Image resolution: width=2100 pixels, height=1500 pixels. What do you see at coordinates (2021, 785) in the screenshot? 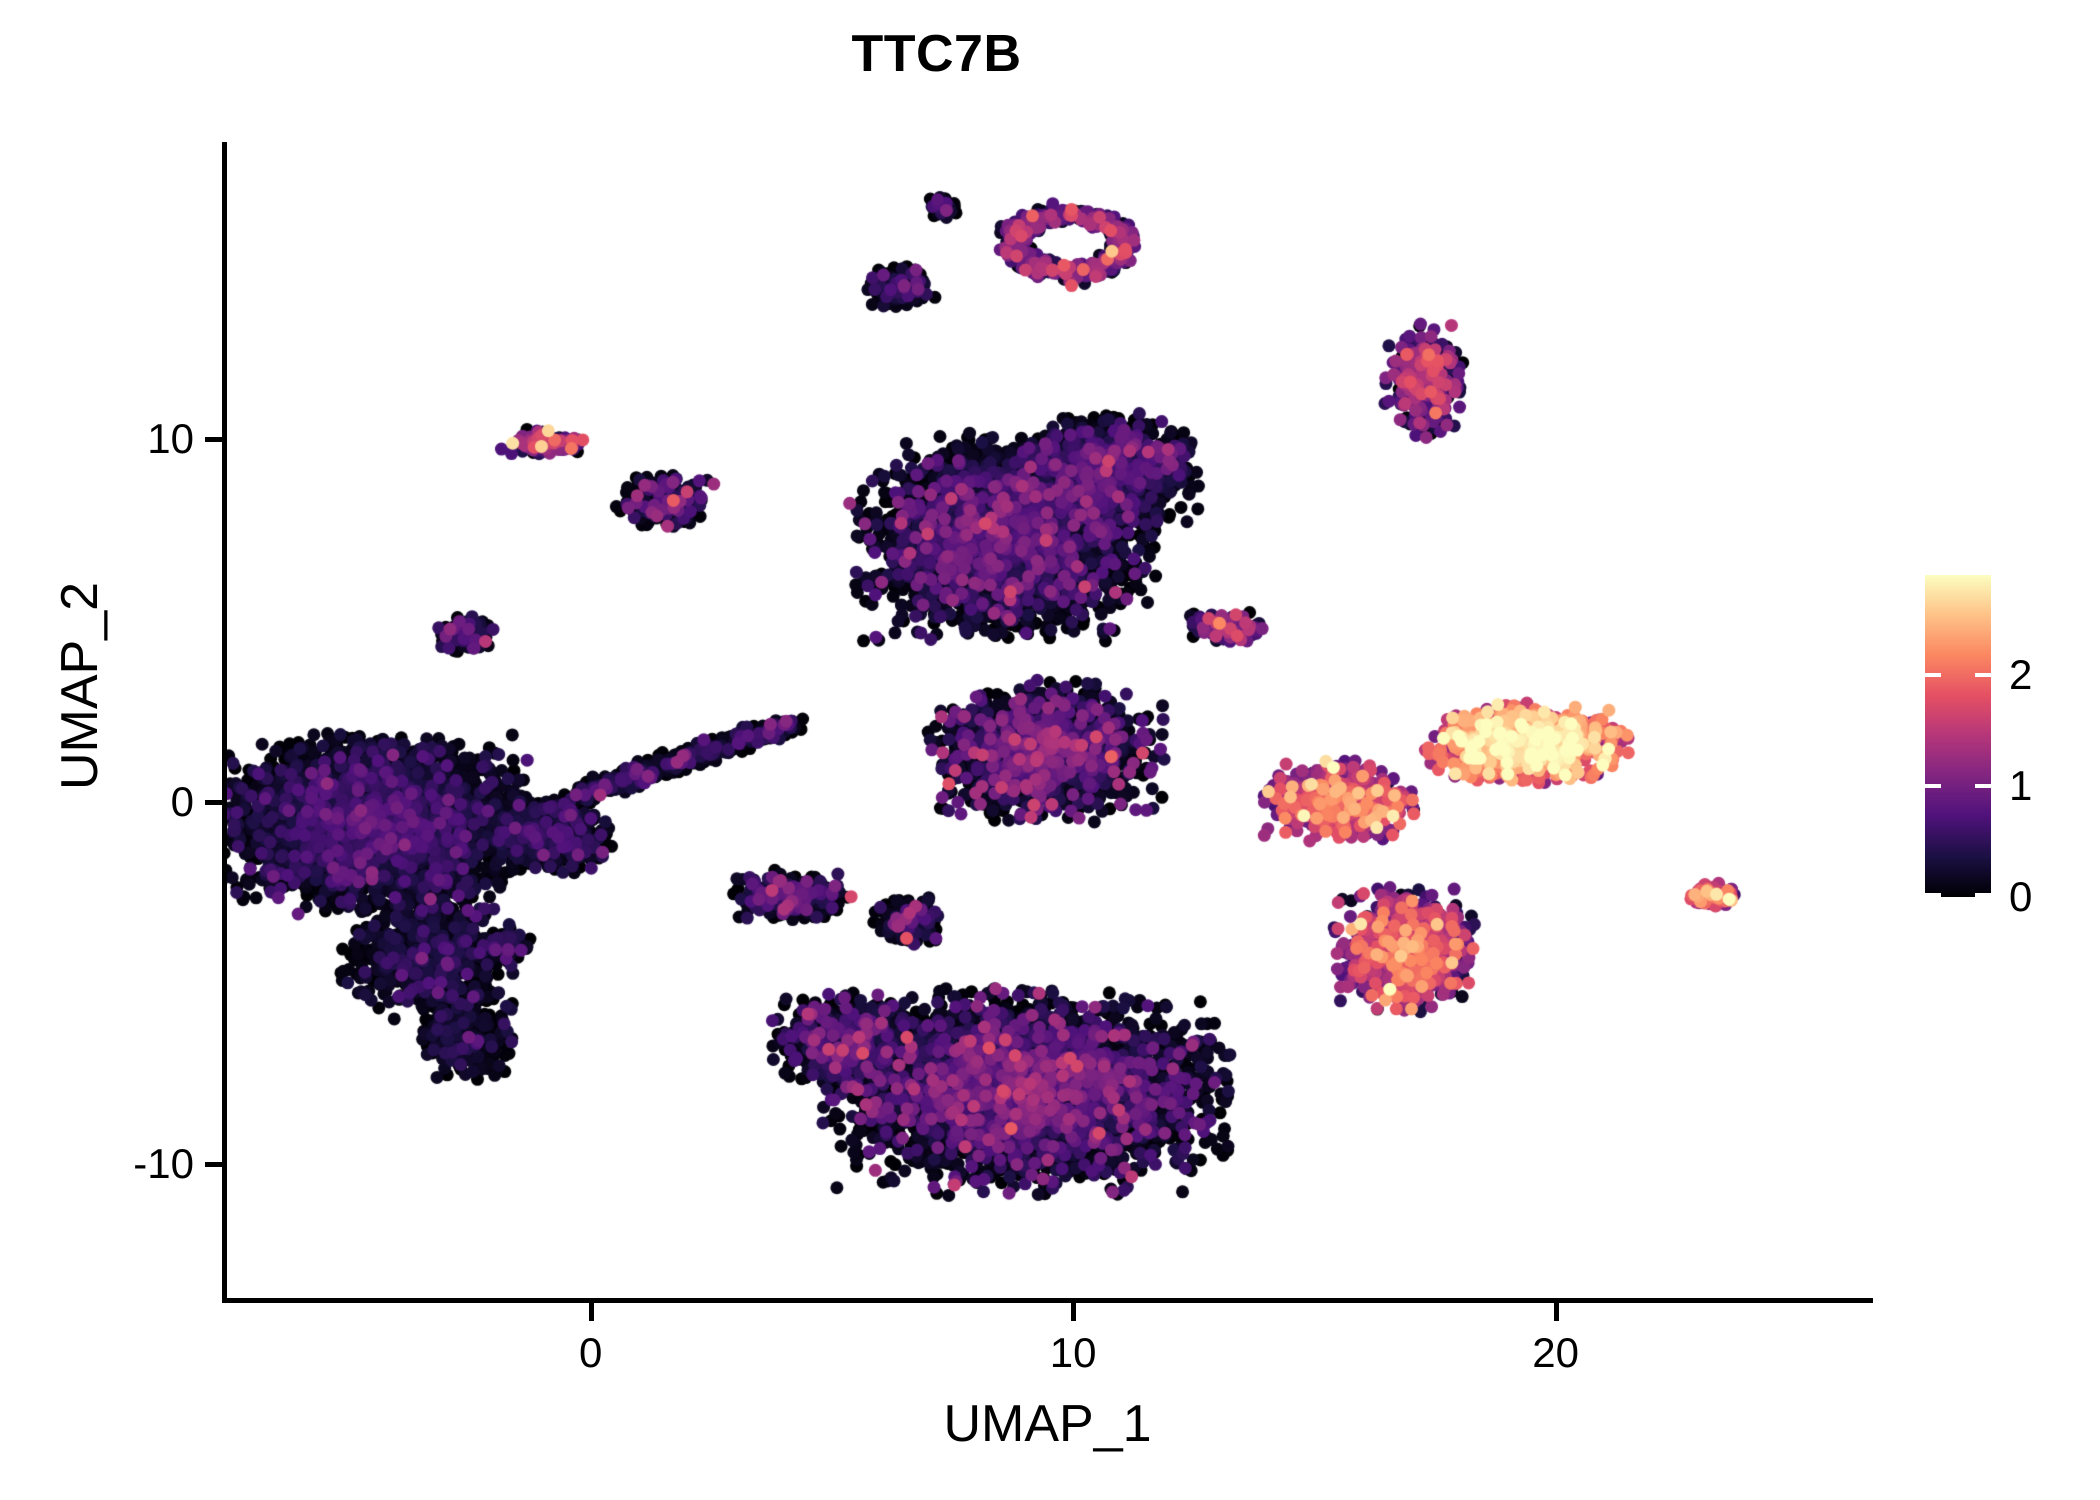
I see `colorbar-label-1: 1` at bounding box center [2021, 785].